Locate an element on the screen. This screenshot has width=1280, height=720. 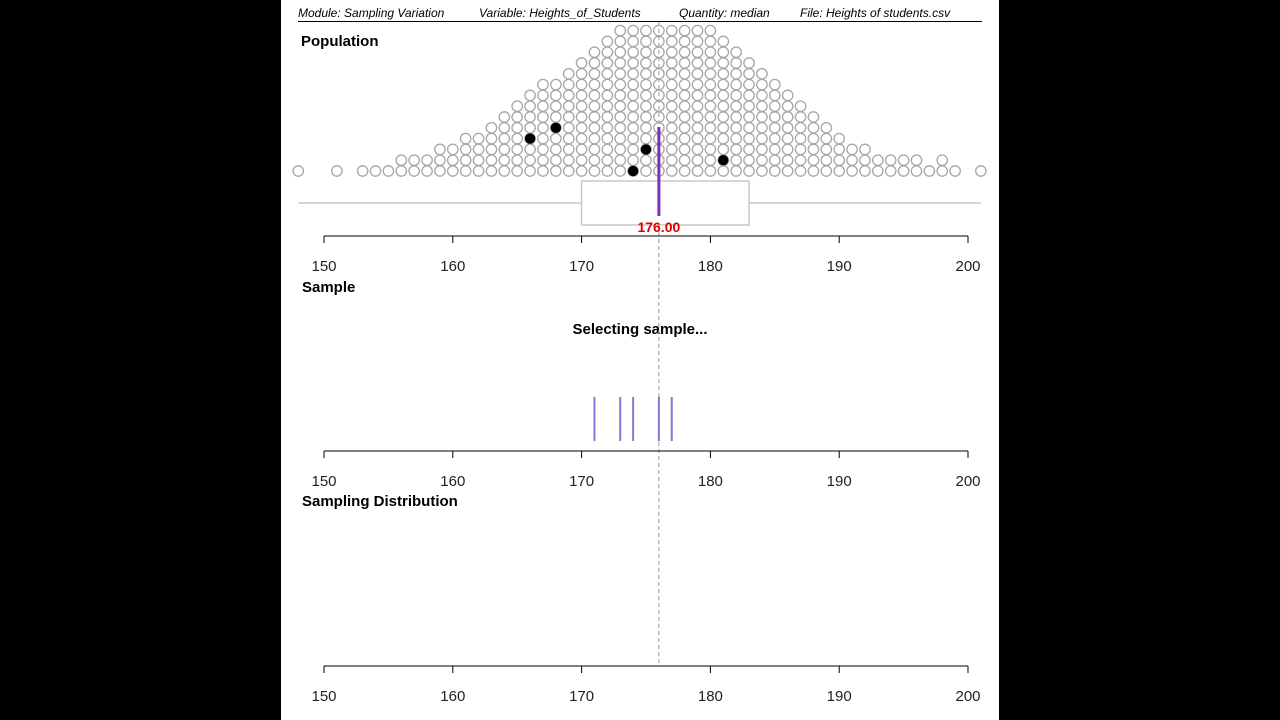
sampling-distribution-title: Sampling Distribution is located at coordinates (380, 501).